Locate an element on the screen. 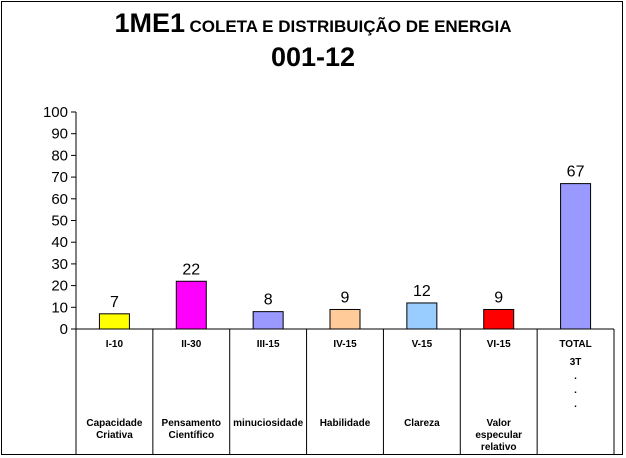 Image resolution: width=626 pixels, height=458 pixels. bar-value-label: 22 is located at coordinates (191, 269).